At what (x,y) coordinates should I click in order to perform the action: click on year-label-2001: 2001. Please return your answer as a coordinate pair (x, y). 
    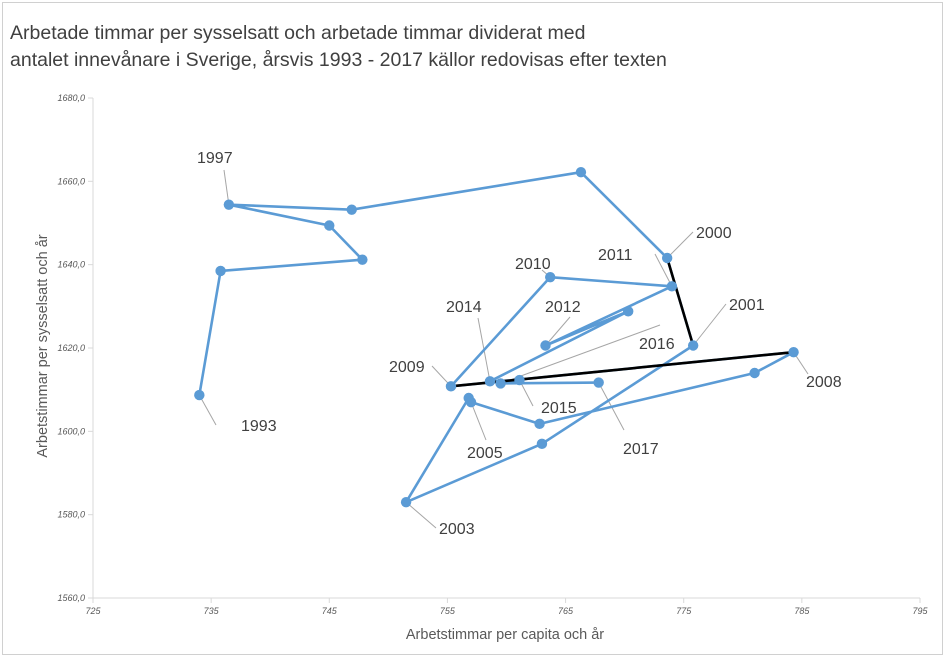
    Looking at the image, I should click on (747, 305).